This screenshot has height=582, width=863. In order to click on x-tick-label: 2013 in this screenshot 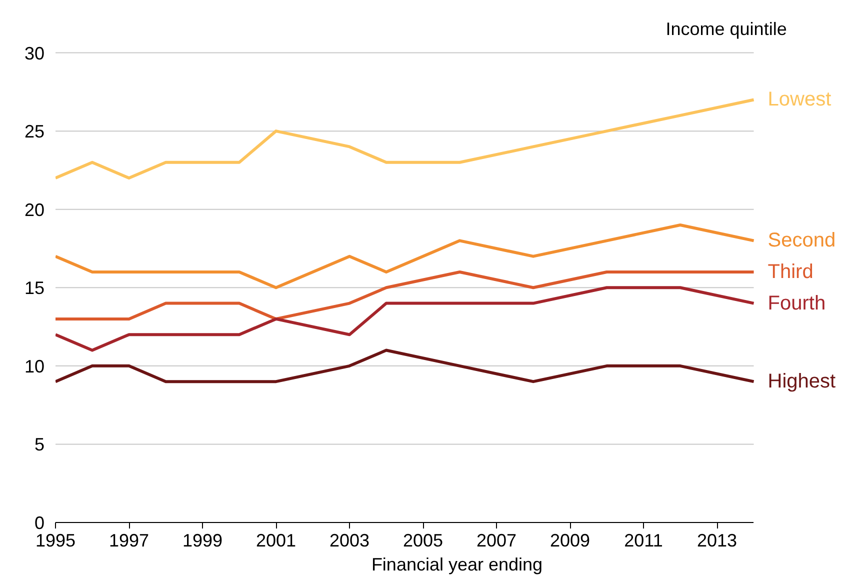, I will do `click(717, 540)`.